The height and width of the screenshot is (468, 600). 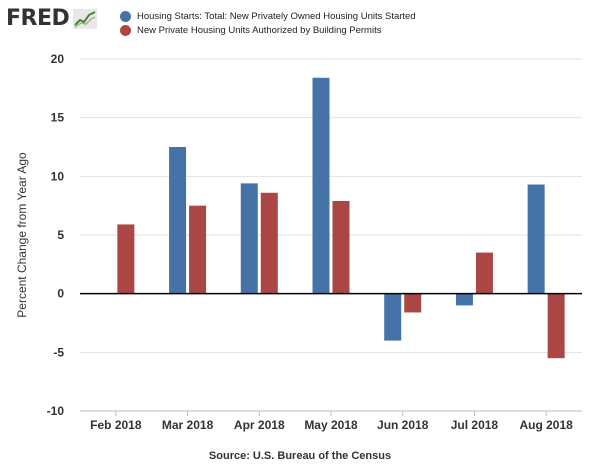 I want to click on logo-text: FRED, so click(x=38, y=18).